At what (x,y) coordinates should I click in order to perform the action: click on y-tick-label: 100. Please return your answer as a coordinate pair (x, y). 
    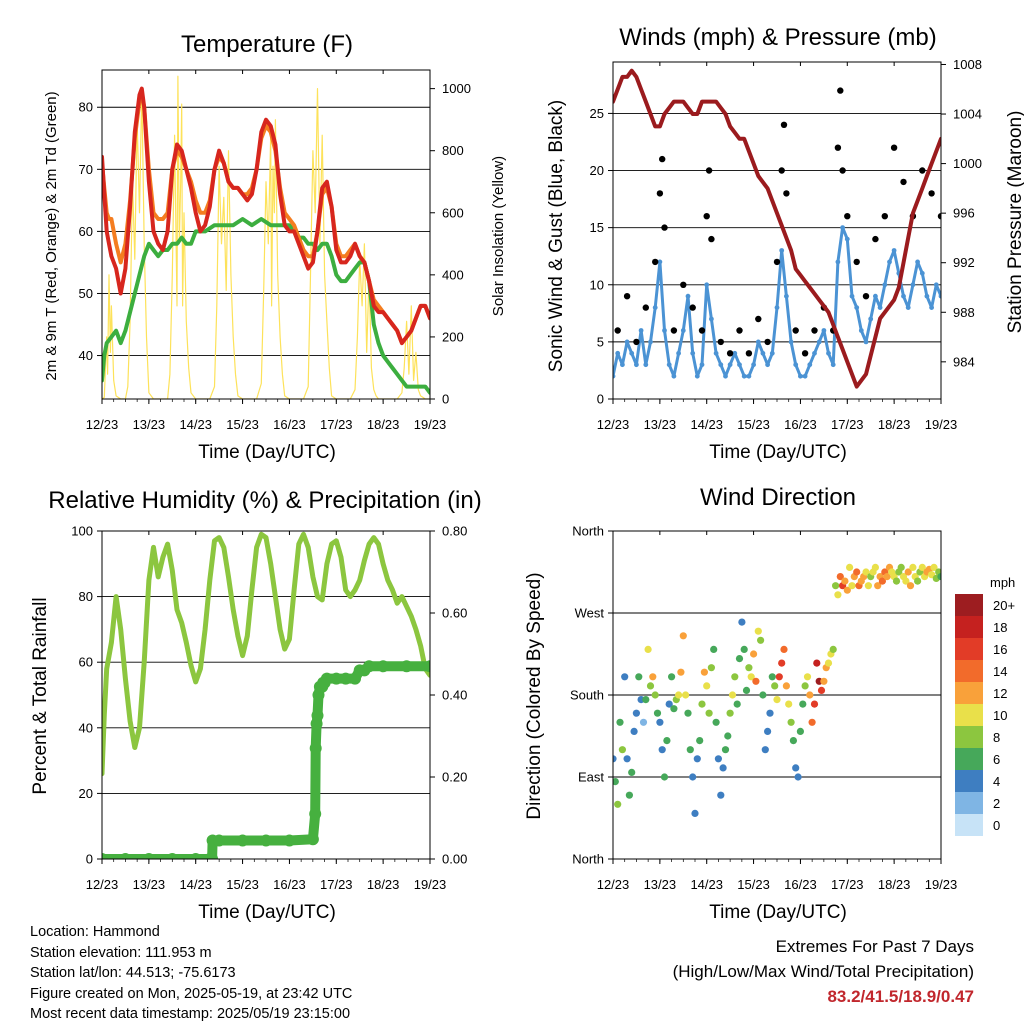
    Looking at the image, I should click on (82, 531).